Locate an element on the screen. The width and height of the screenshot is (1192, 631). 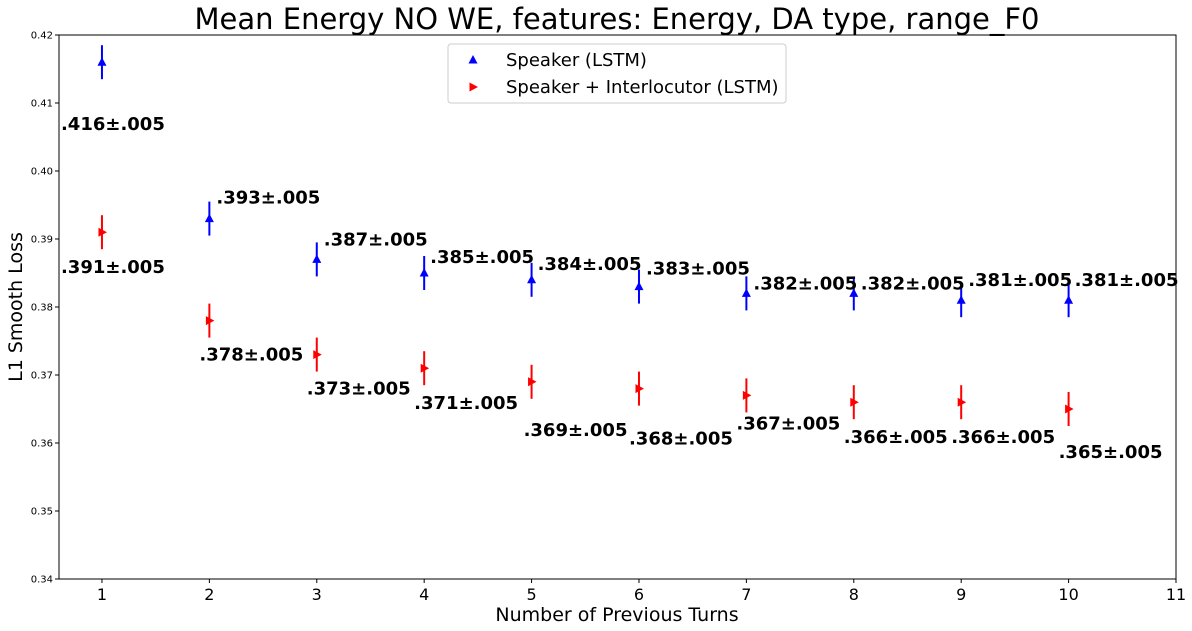
data-label: .367±.005 is located at coordinates (788, 423).